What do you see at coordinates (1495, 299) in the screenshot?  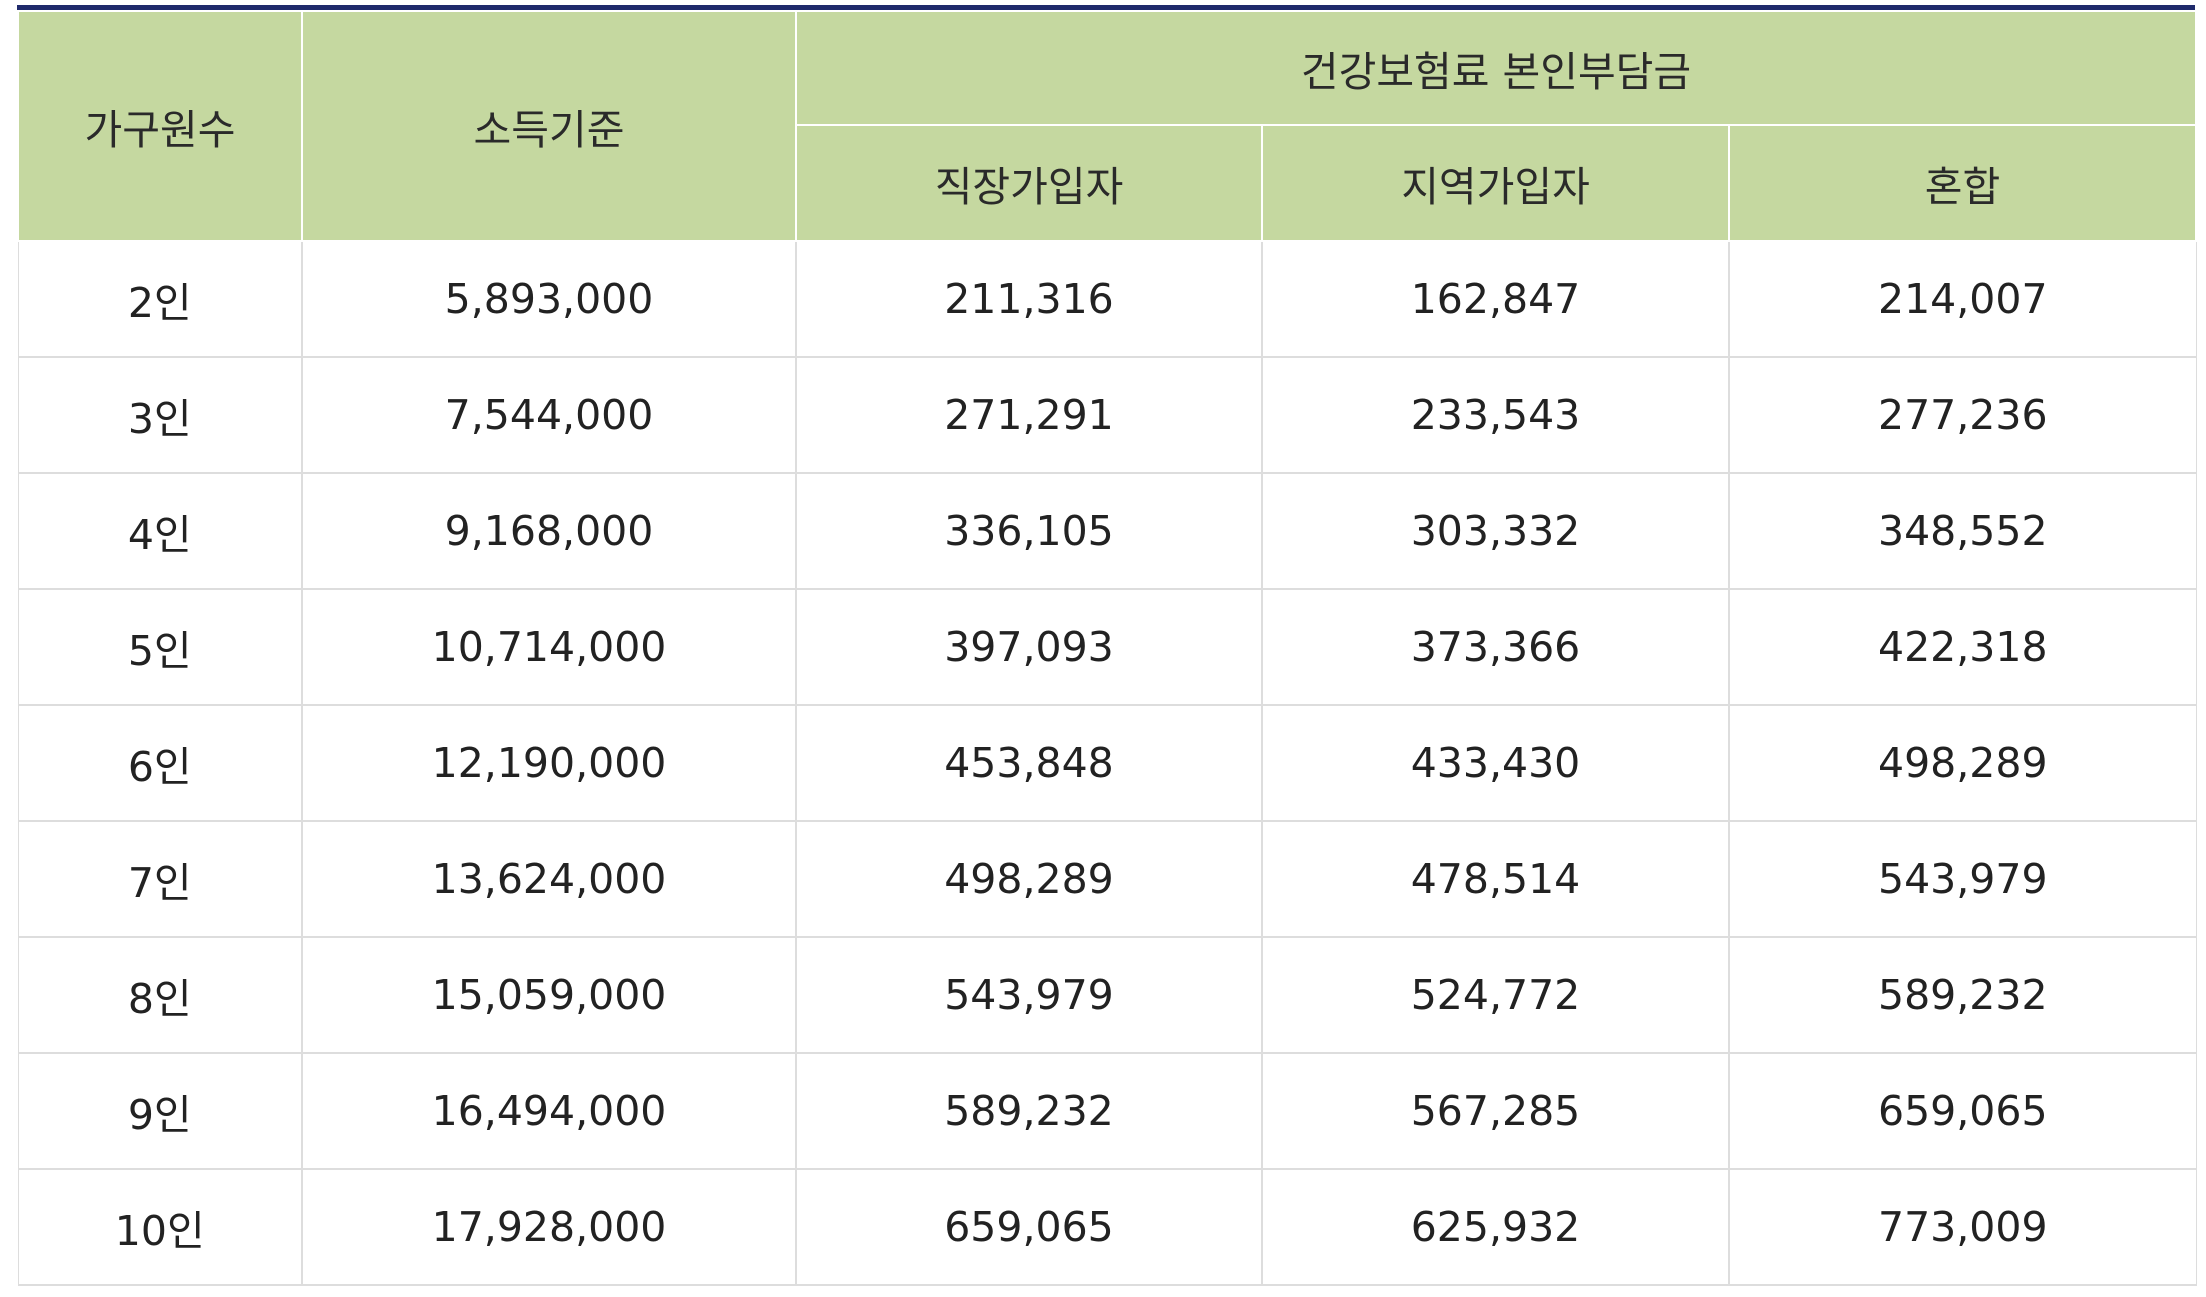 I see `cell-regional: 162,847` at bounding box center [1495, 299].